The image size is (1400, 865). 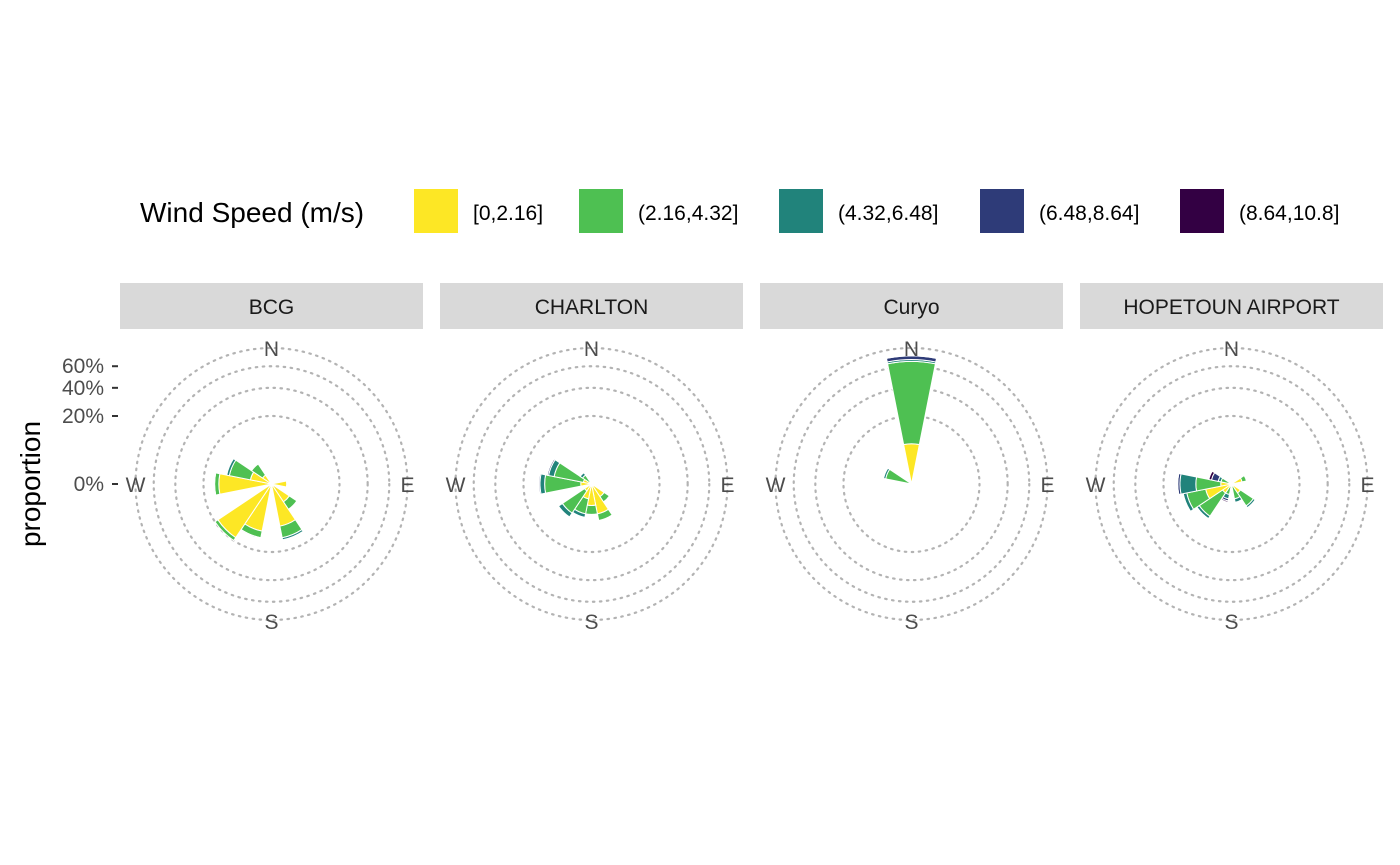 What do you see at coordinates (83, 366) in the screenshot?
I see `y-tick-label: 60%` at bounding box center [83, 366].